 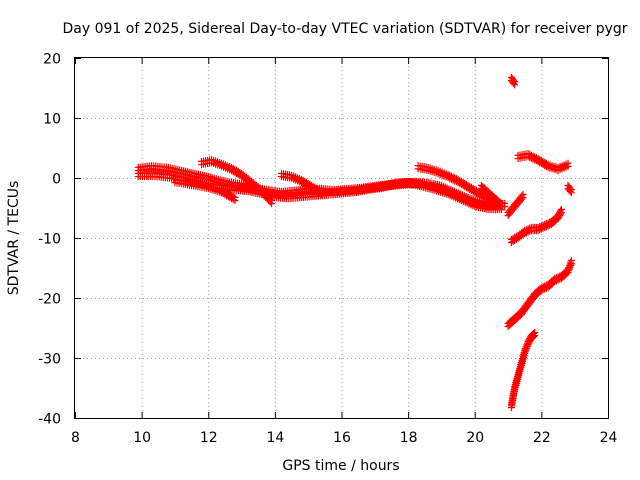 What do you see at coordinates (52, 60) in the screenshot?
I see `y-tick-label: 20` at bounding box center [52, 60].